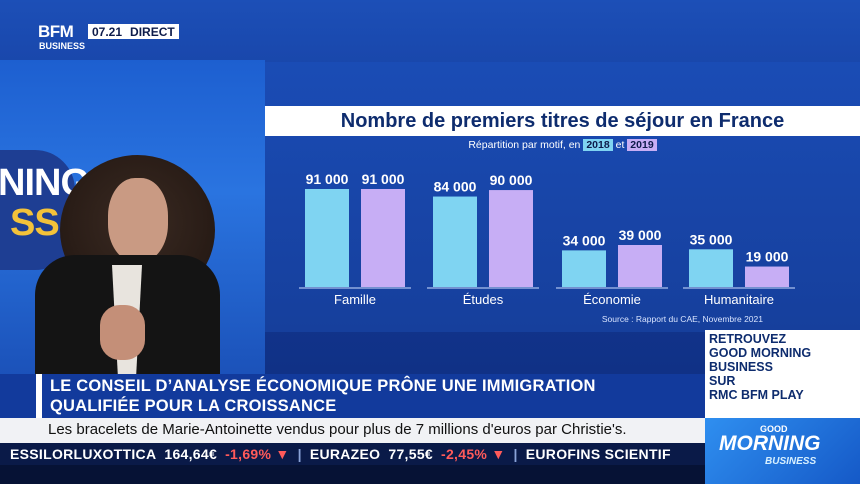  Describe the element at coordinates (756, 395) in the screenshot. I see `promo-line: RMC BFM PLAY` at that location.